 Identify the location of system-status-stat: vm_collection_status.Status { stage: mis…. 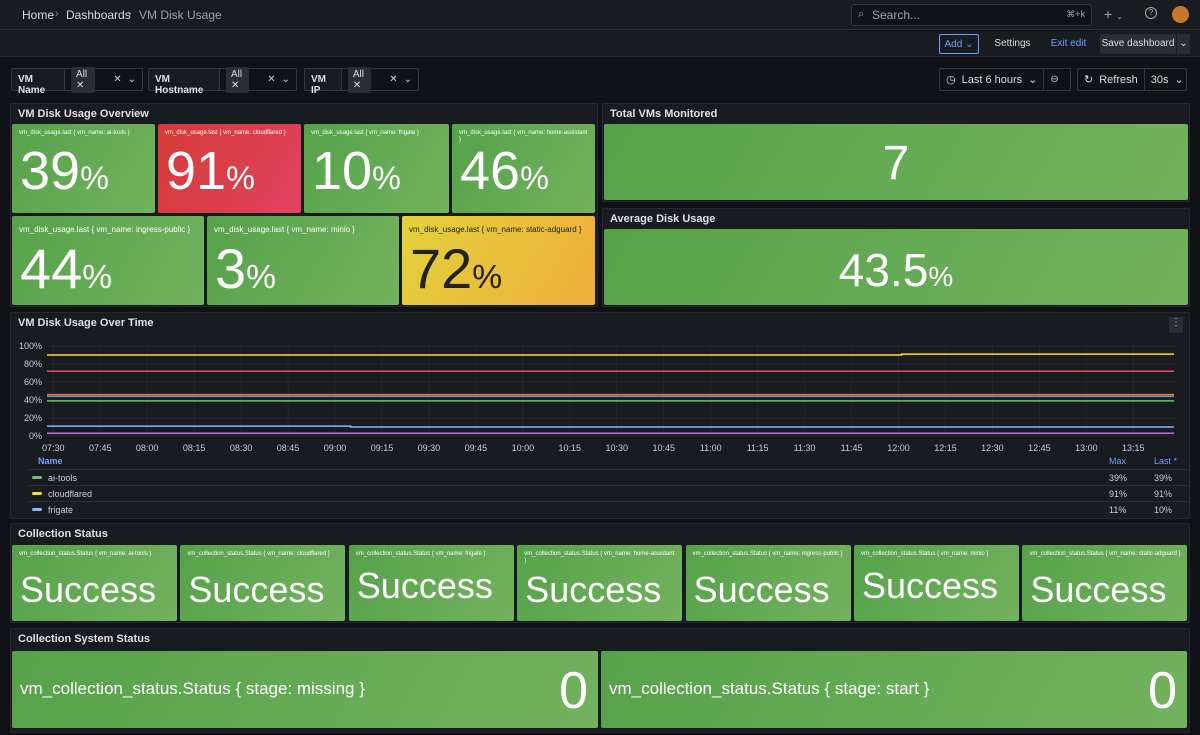
(305, 689).